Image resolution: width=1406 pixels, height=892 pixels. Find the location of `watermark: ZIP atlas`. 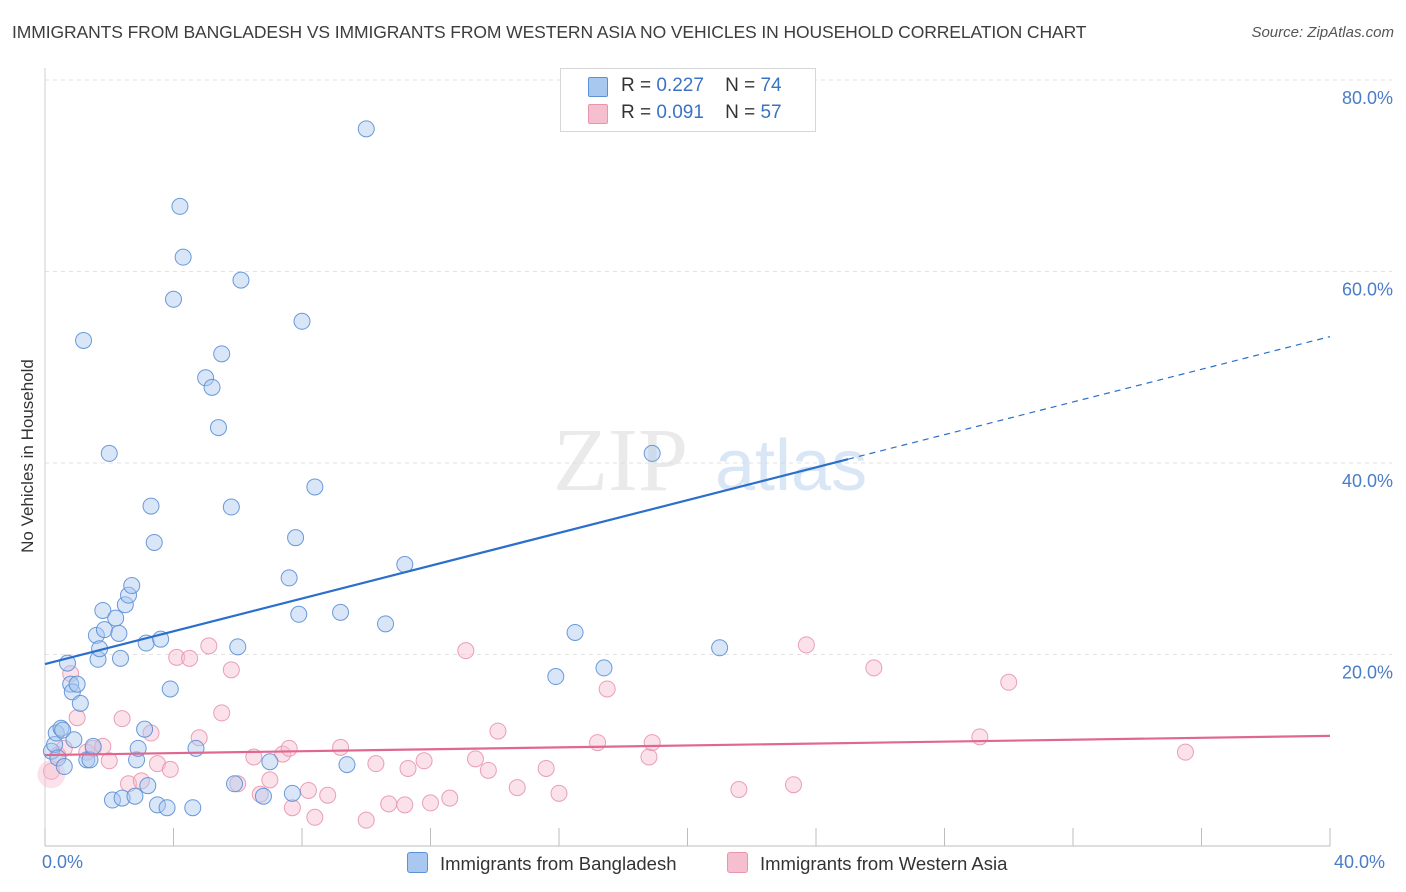

watermark: ZIP atlas is located at coordinates (710, 460).